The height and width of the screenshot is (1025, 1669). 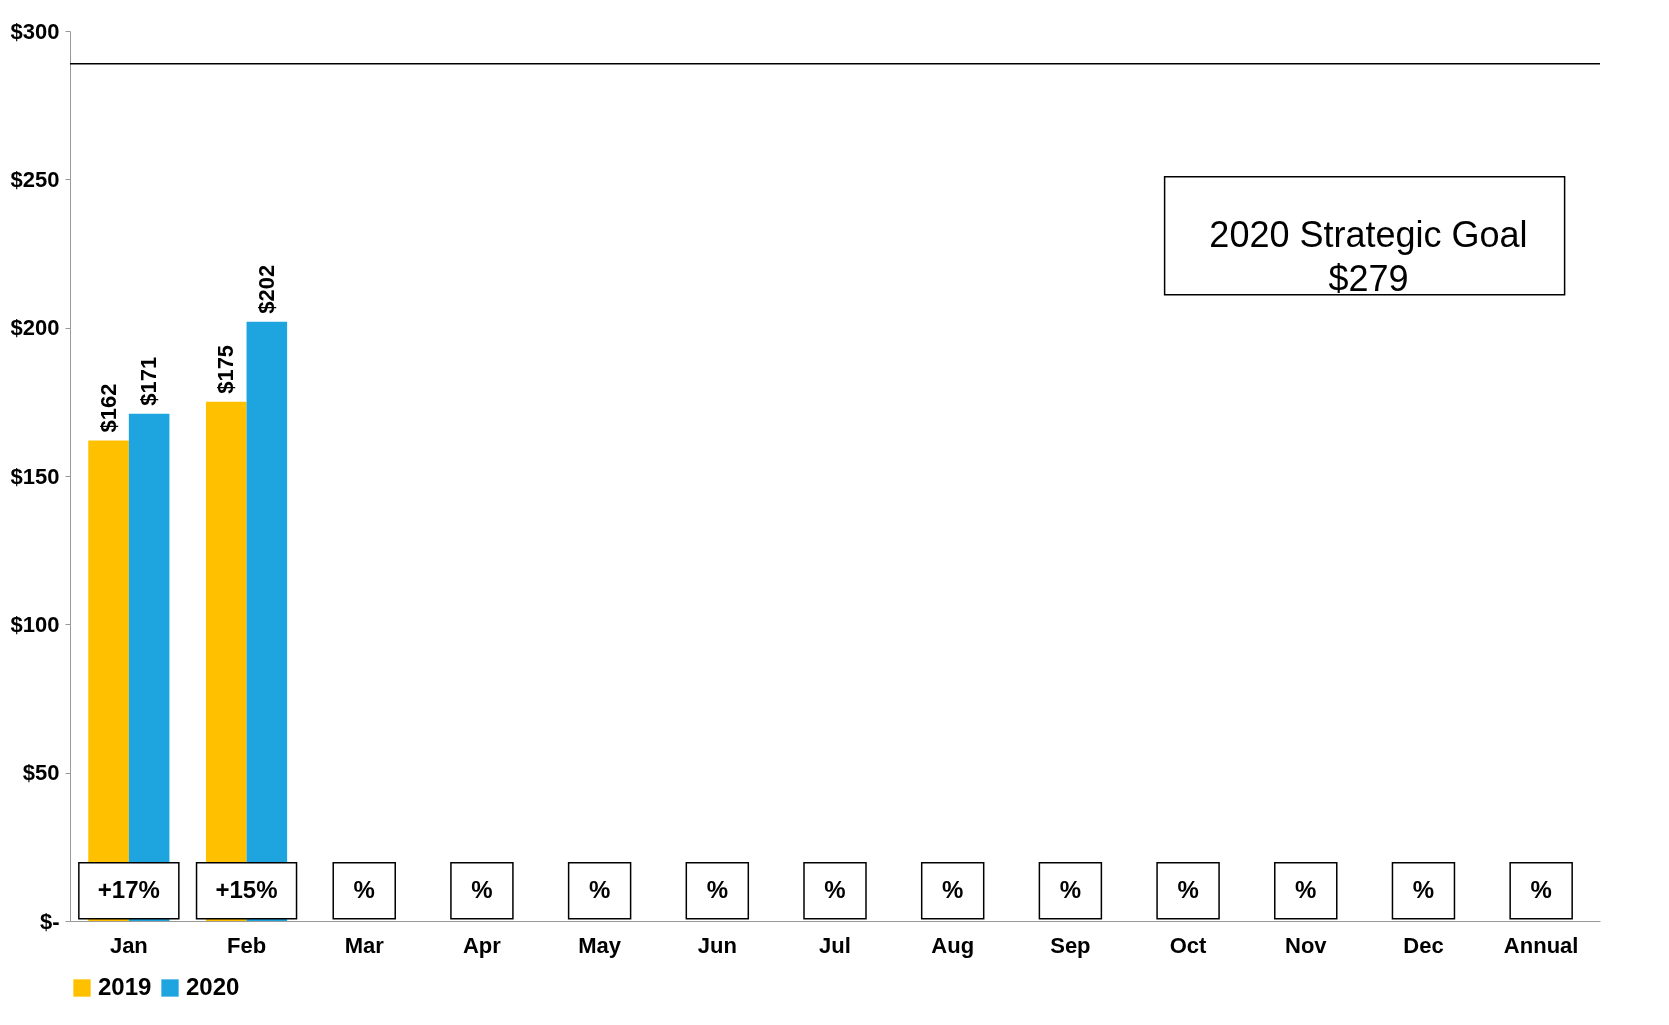 What do you see at coordinates (108, 408) in the screenshot?
I see `data-label: $162` at bounding box center [108, 408].